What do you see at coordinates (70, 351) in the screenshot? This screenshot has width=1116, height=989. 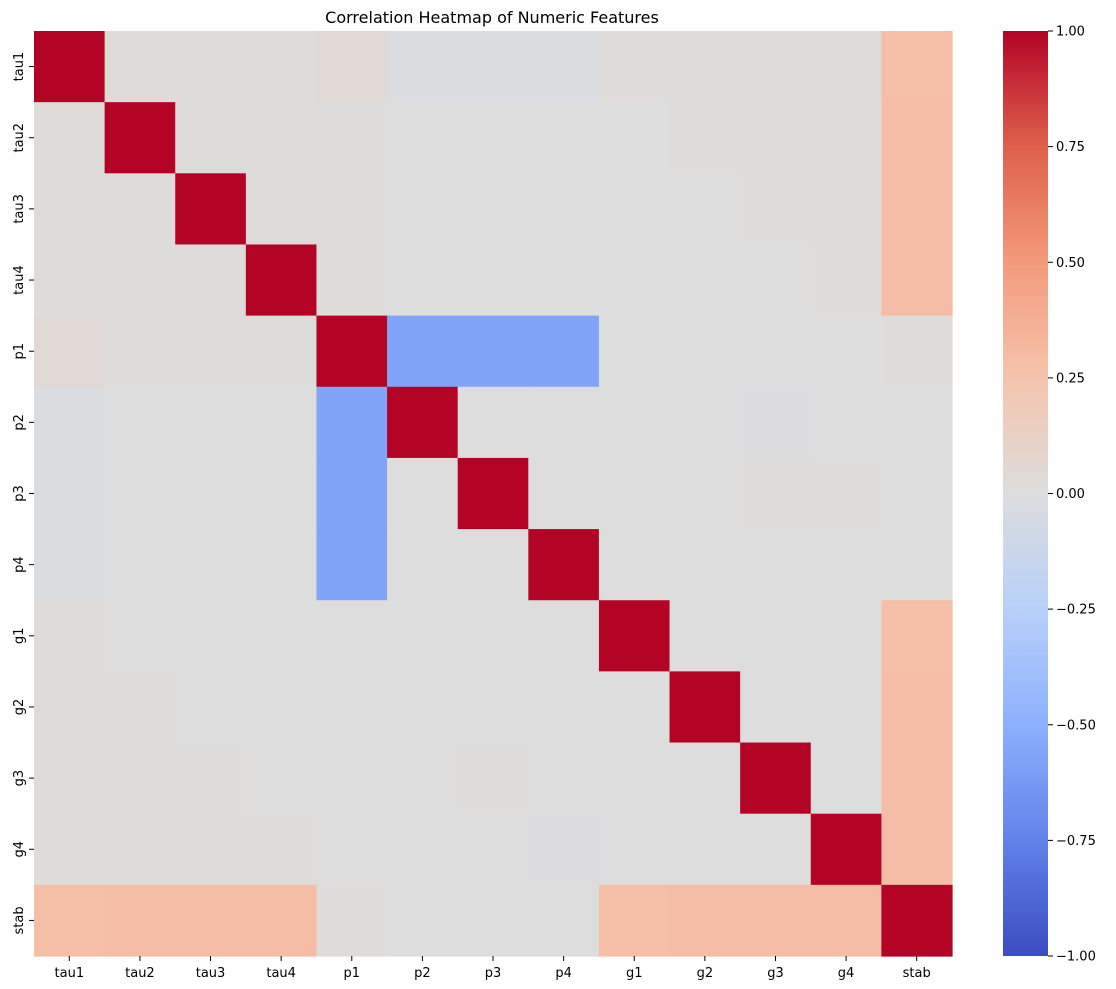 I see `heatmap-cell-p1-tau1` at bounding box center [70, 351].